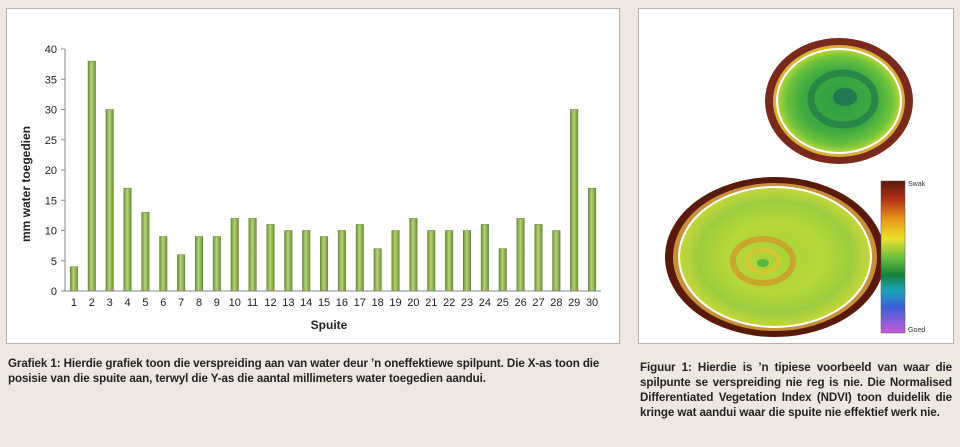  I want to click on x-tick-label: 30, so click(592, 303).